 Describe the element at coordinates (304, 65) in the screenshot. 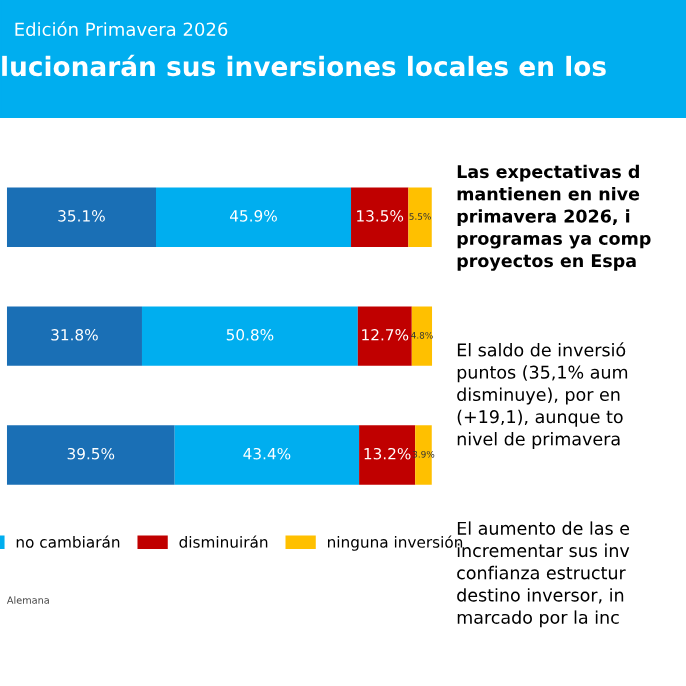

I see `chart-title: lucionarán sus inversiones locales en los` at that location.